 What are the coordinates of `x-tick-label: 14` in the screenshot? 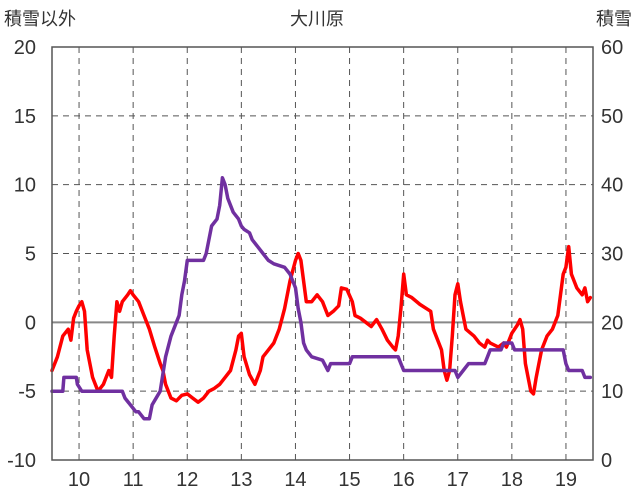 It's located at (295, 480).